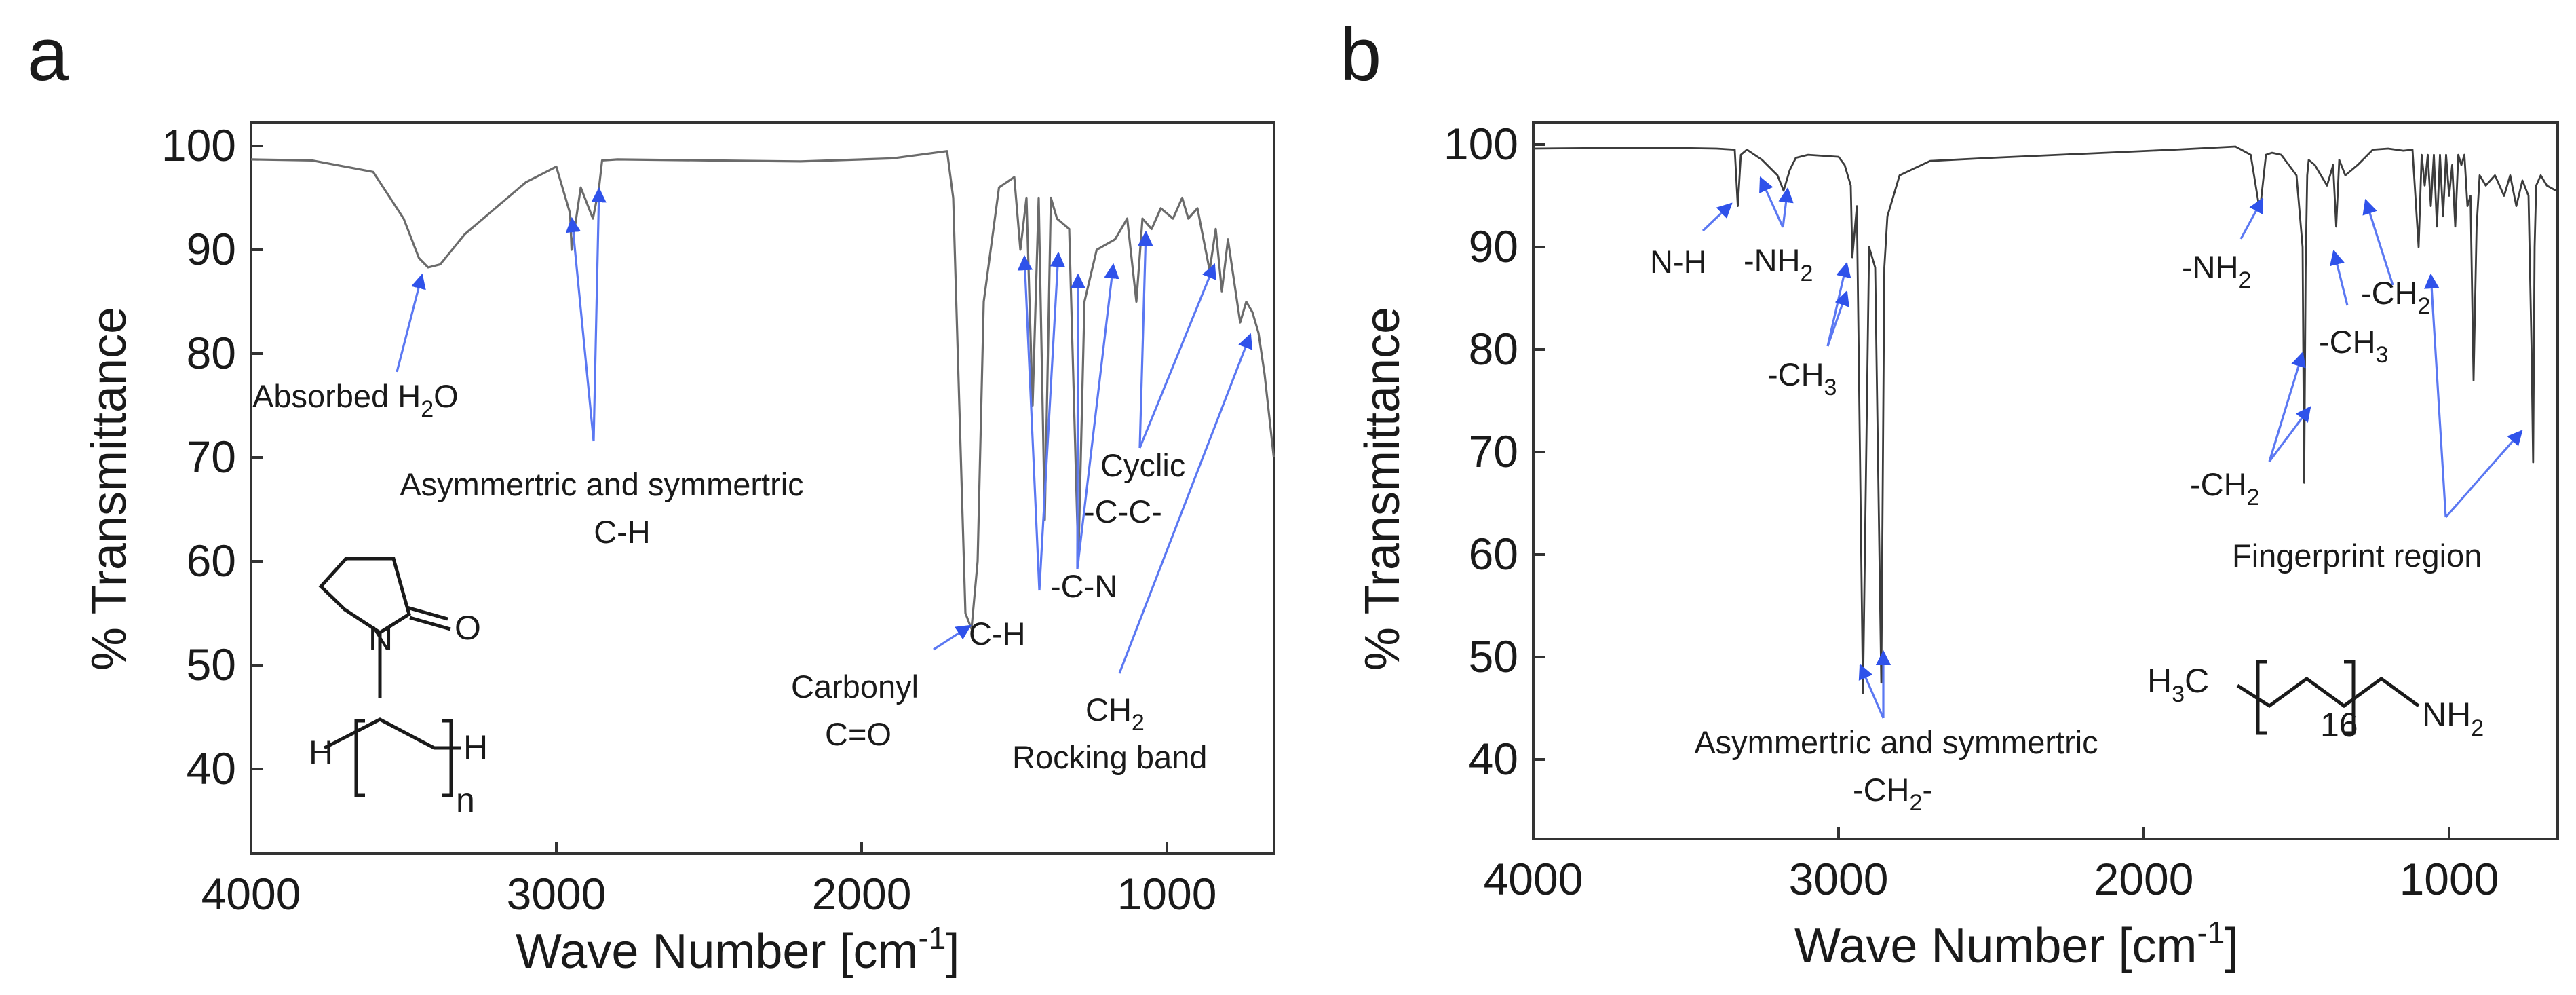 This screenshot has width=2576, height=995. Describe the element at coordinates (1167, 894) in the screenshot. I see `panel-a-xtick-1000: 1000` at that location.